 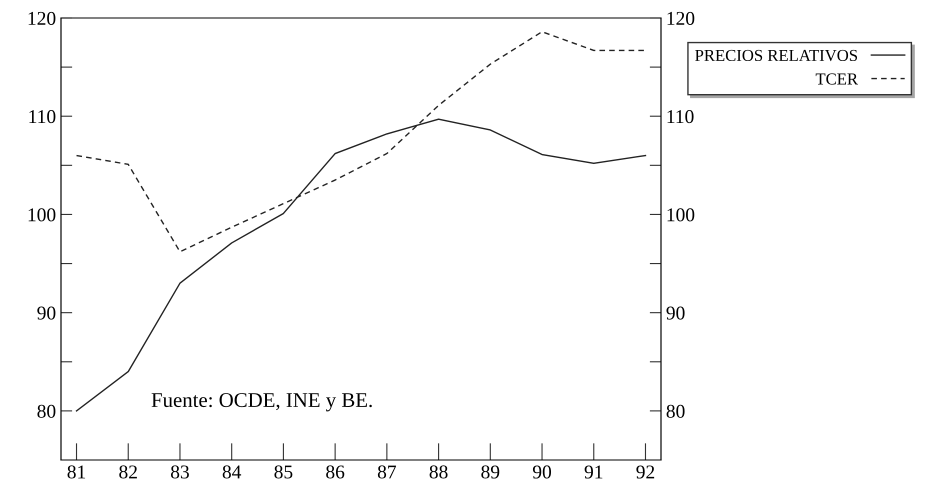 I want to click on annotation: Fuente: OCDE, INE y BE., so click(x=262, y=402).